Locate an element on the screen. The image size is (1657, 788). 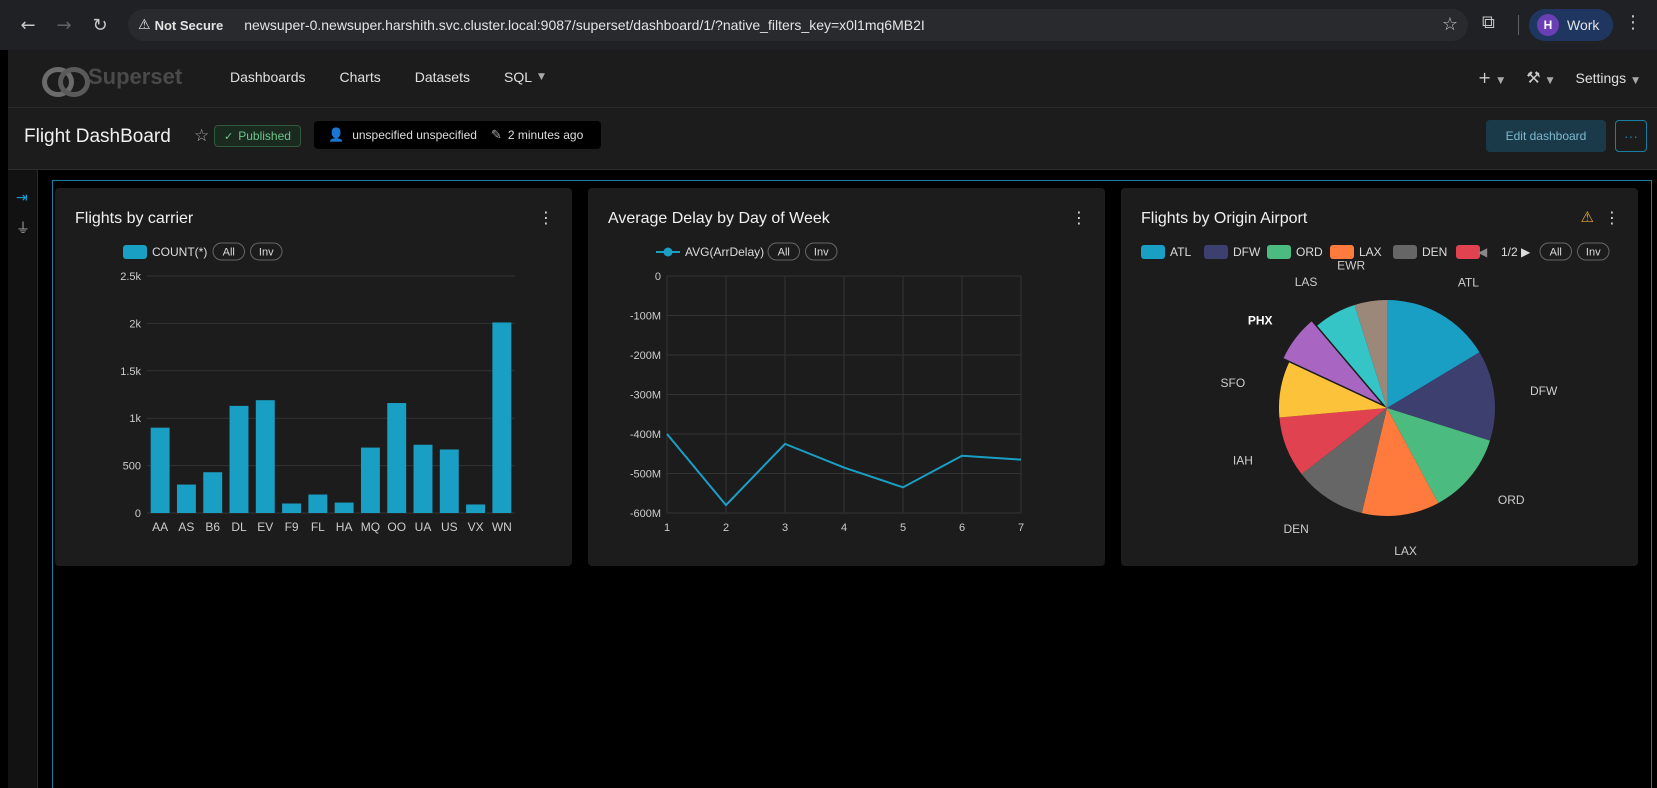
pie-slice-lax is located at coordinates (1400, 462).